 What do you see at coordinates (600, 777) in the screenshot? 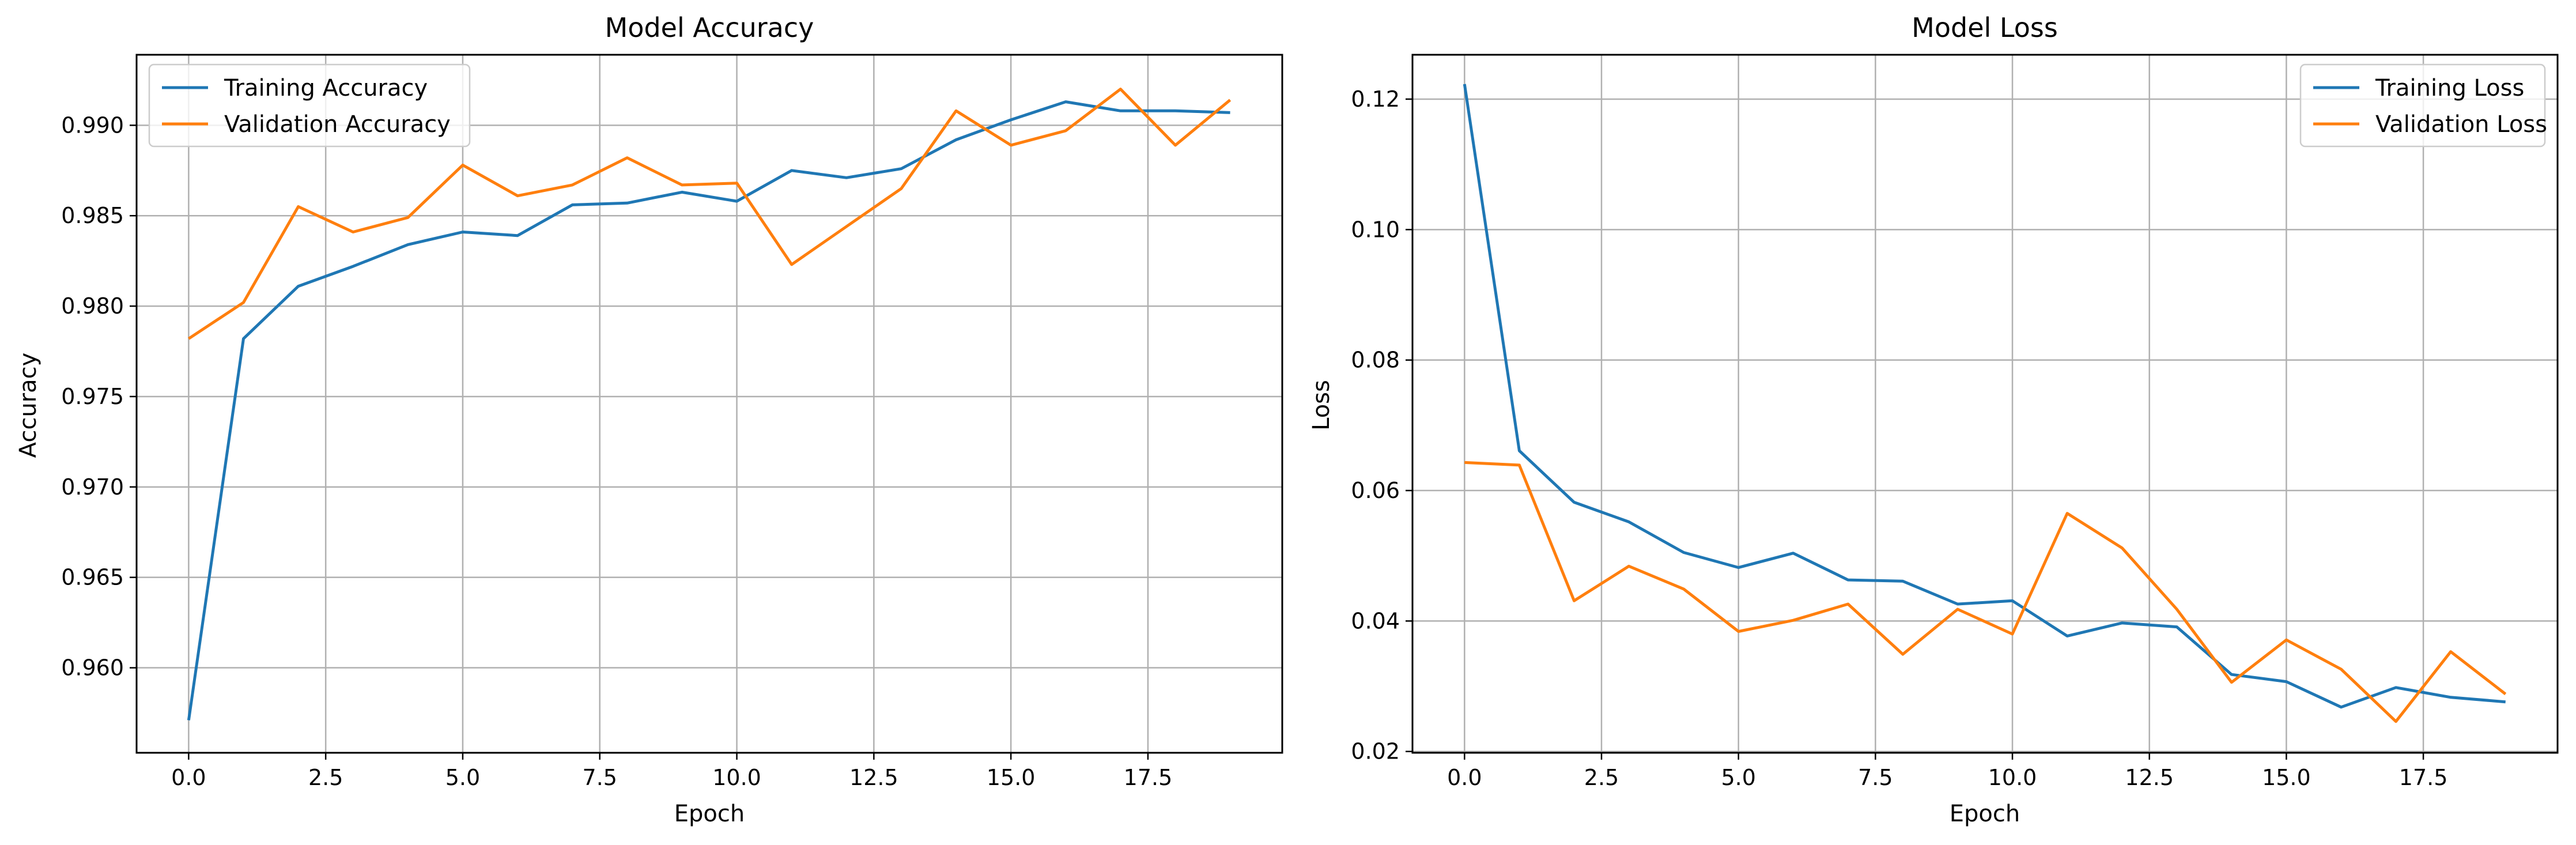
I see `accuracy-x-tick-label: 7.5` at bounding box center [600, 777].